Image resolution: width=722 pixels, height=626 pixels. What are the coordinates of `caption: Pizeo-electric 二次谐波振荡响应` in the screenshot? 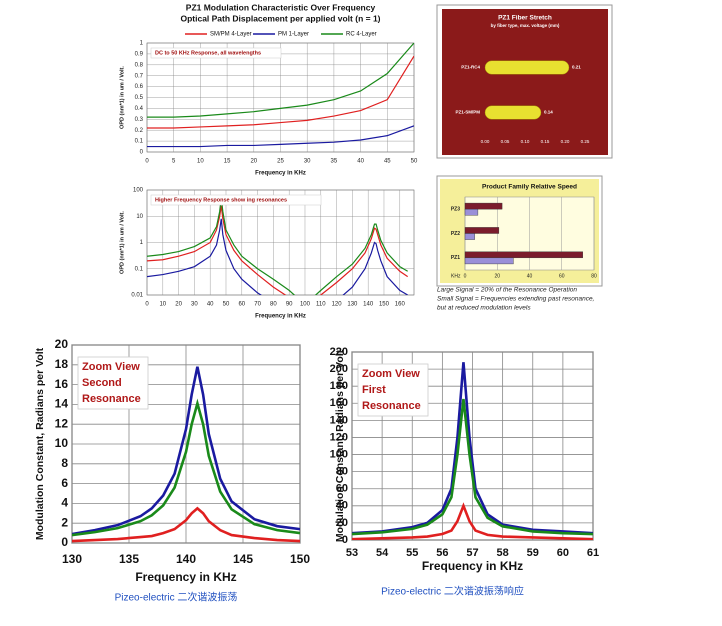 It's located at (452, 591).